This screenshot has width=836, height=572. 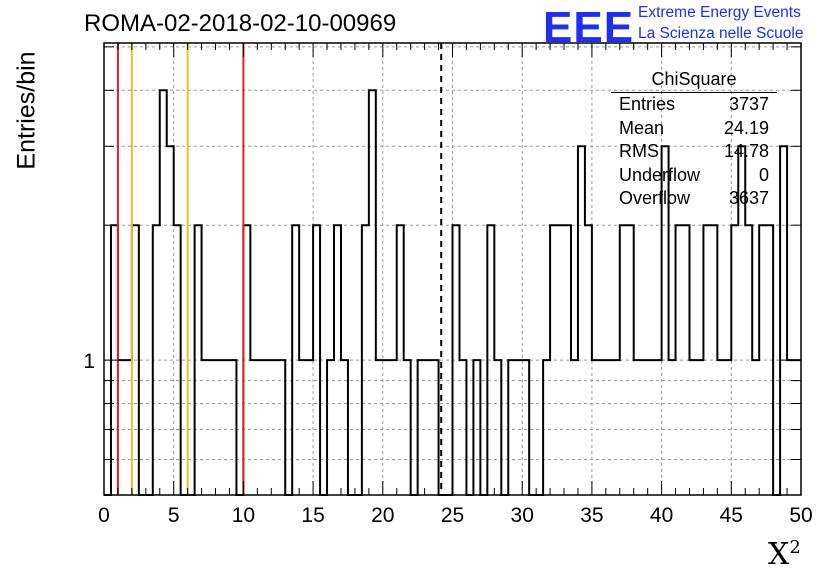 What do you see at coordinates (694, 199) in the screenshot?
I see `stats-row: Overflow 3637` at bounding box center [694, 199].